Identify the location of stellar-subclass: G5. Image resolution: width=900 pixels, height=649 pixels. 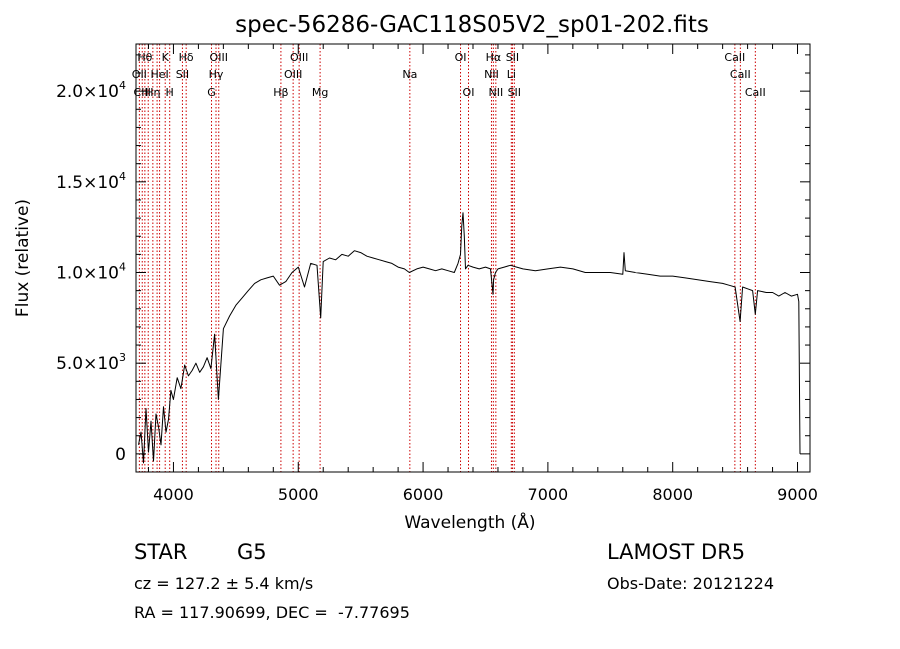
(252, 552).